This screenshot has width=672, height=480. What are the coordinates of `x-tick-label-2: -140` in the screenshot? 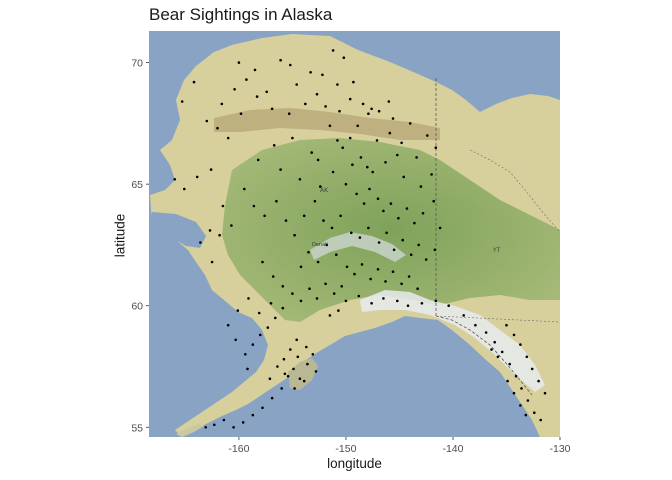 It's located at (452, 449).